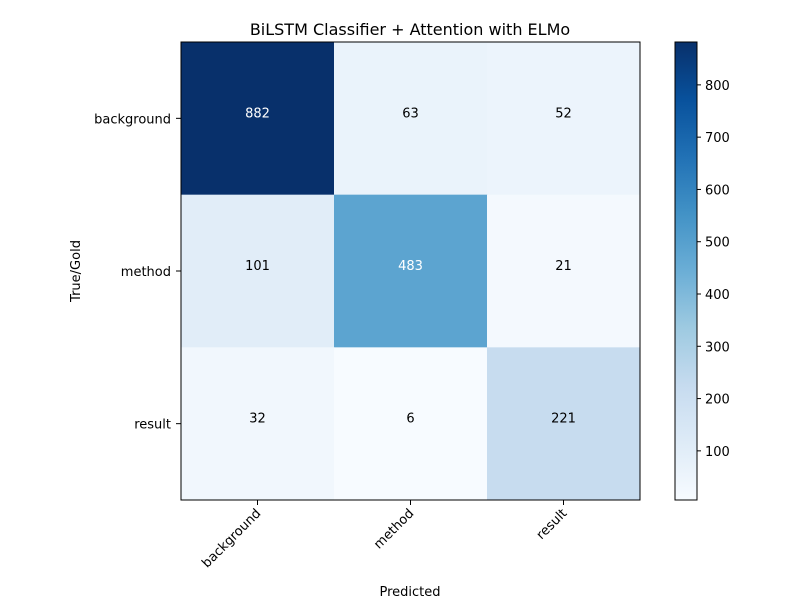  I want to click on x-tick-label: result, so click(552, 524).